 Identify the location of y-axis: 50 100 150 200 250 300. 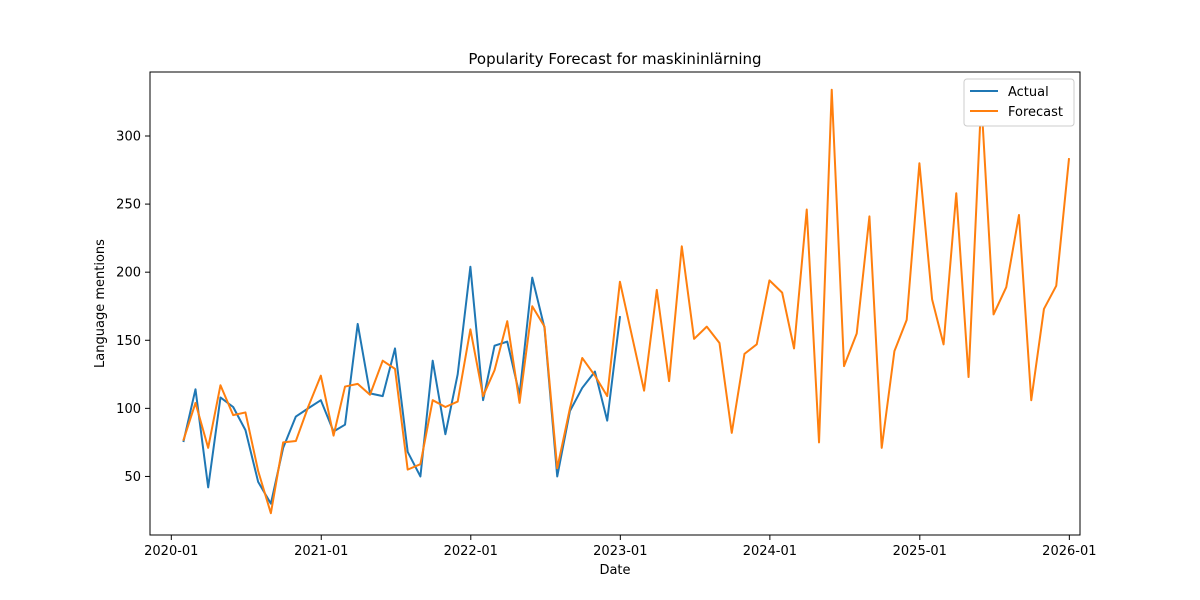
(133, 307).